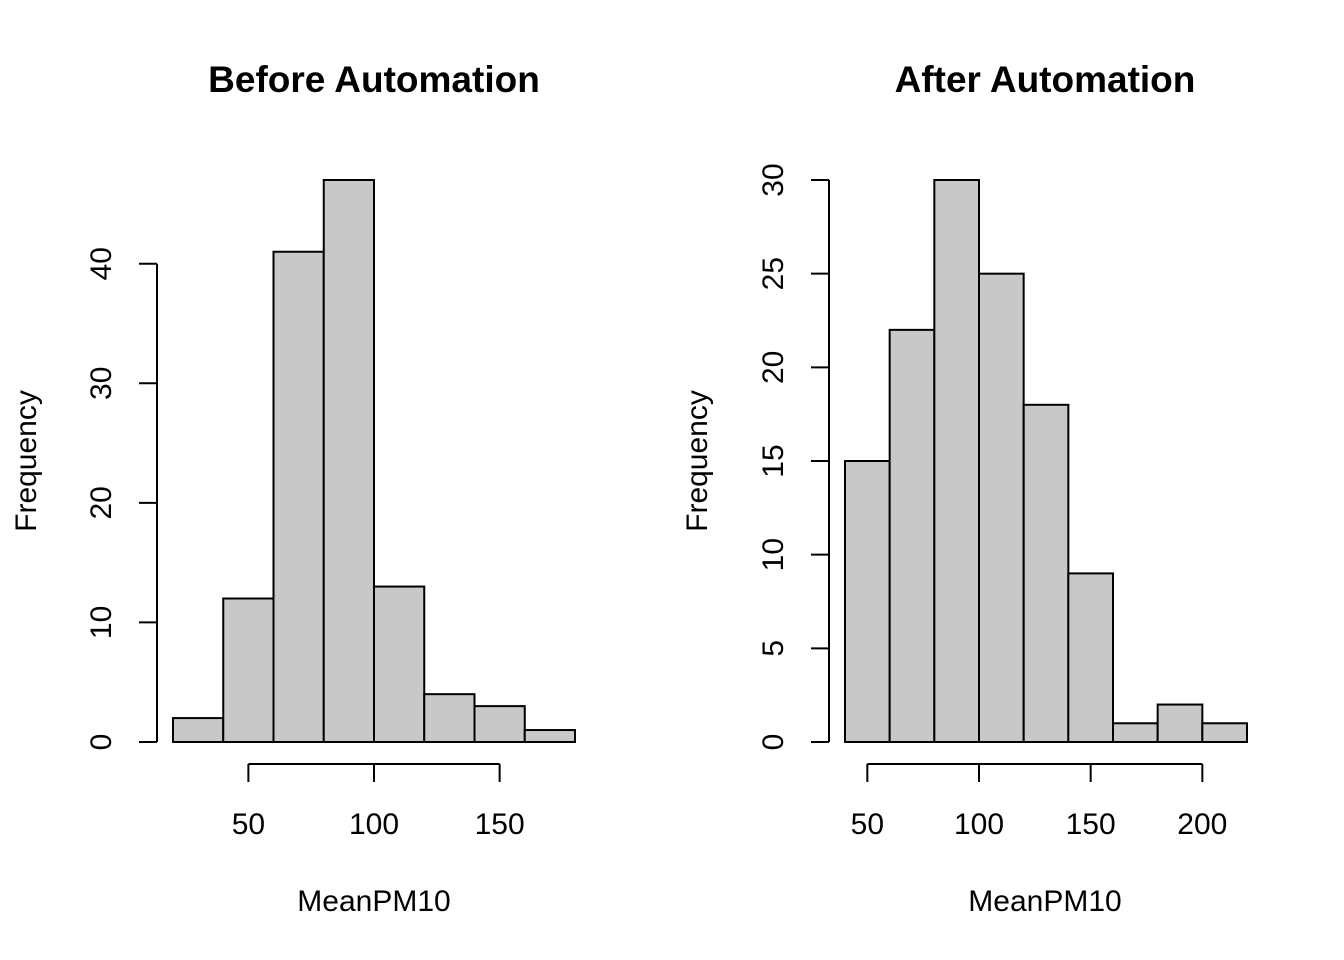 The image size is (1344, 960). What do you see at coordinates (121, 499) in the screenshot?
I see `y-axis: 0 10 20 30 40` at bounding box center [121, 499].